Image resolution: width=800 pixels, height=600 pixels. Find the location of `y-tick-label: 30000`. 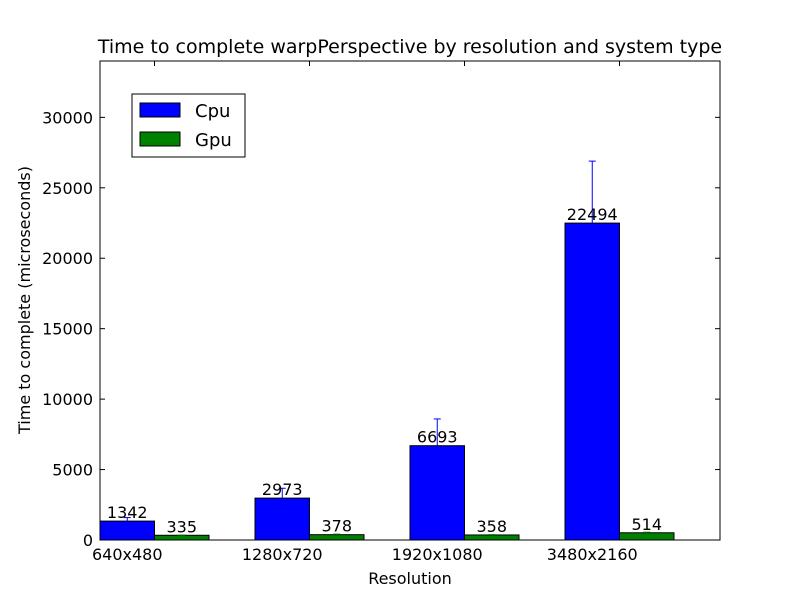

y-tick-label: 30000 is located at coordinates (67, 117).